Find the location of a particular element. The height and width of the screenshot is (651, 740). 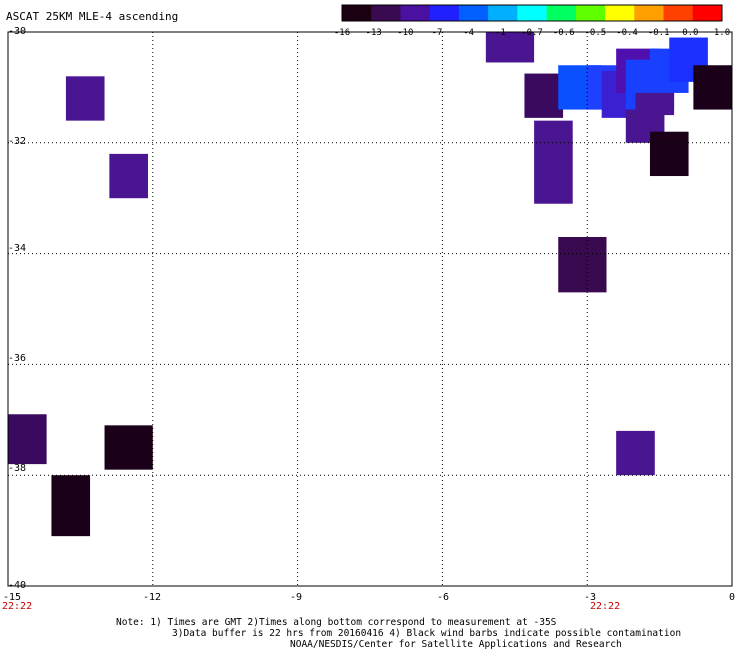

time-label-right: 22:22 is located at coordinates (605, 606).